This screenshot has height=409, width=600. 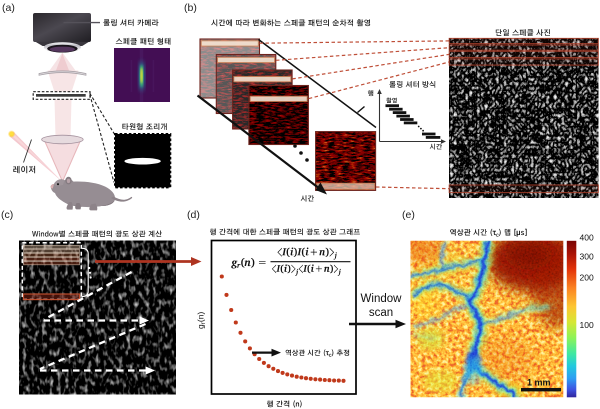 What do you see at coordinates (190, 8) in the screenshot?
I see `svg-text: (b)` at bounding box center [190, 8].